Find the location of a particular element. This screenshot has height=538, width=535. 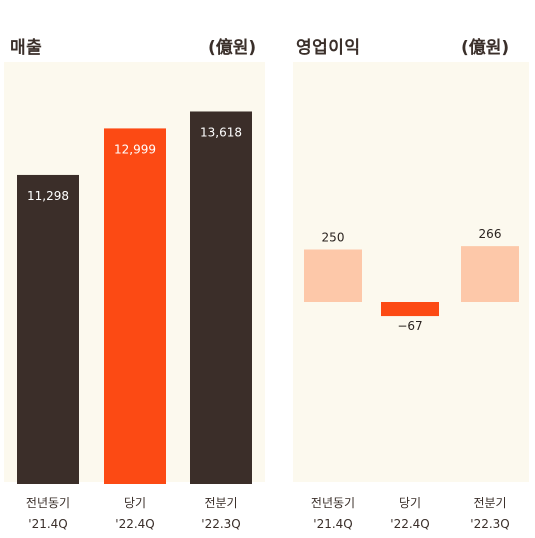

sales-category-label: 전분기 is located at coordinates (220, 503).